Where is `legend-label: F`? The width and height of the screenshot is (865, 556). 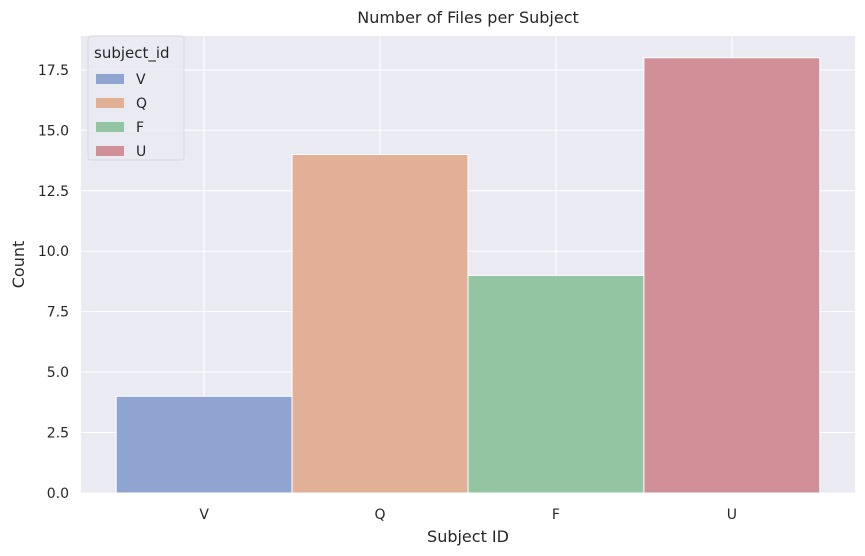 legend-label: F is located at coordinates (140, 128).